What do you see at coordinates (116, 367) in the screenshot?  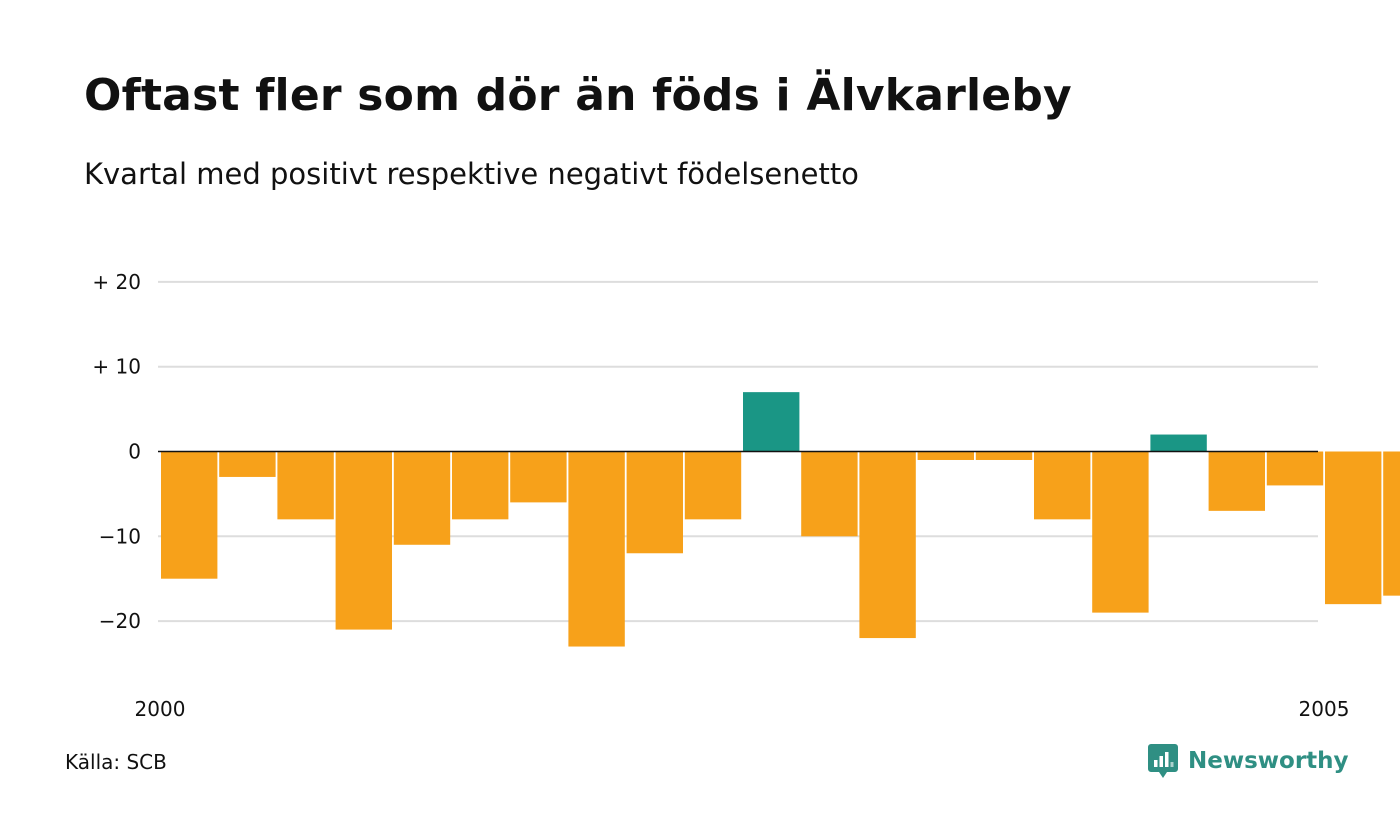 I see `y-tick-label: + 10` at bounding box center [116, 367].